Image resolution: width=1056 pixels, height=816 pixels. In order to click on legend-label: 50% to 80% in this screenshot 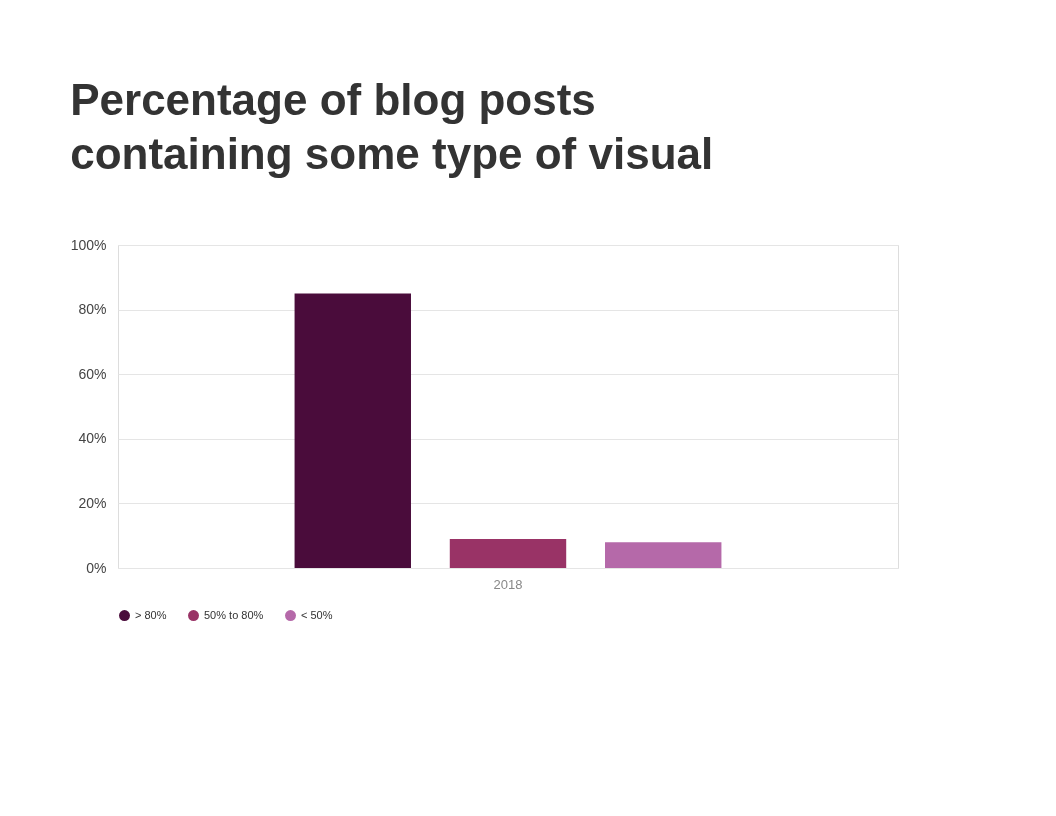, I will do `click(234, 614)`.